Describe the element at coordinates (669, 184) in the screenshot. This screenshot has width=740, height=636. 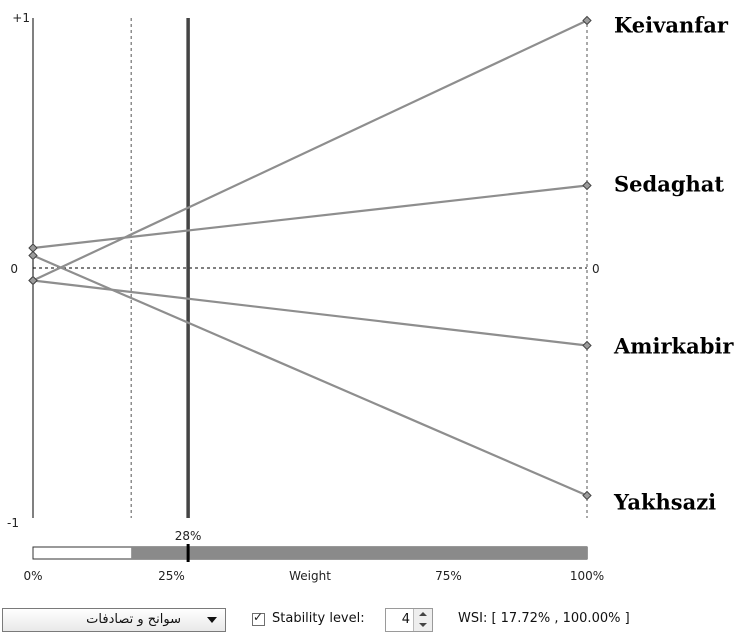
I see `series-label-sedaghat: Sedaghat` at that location.